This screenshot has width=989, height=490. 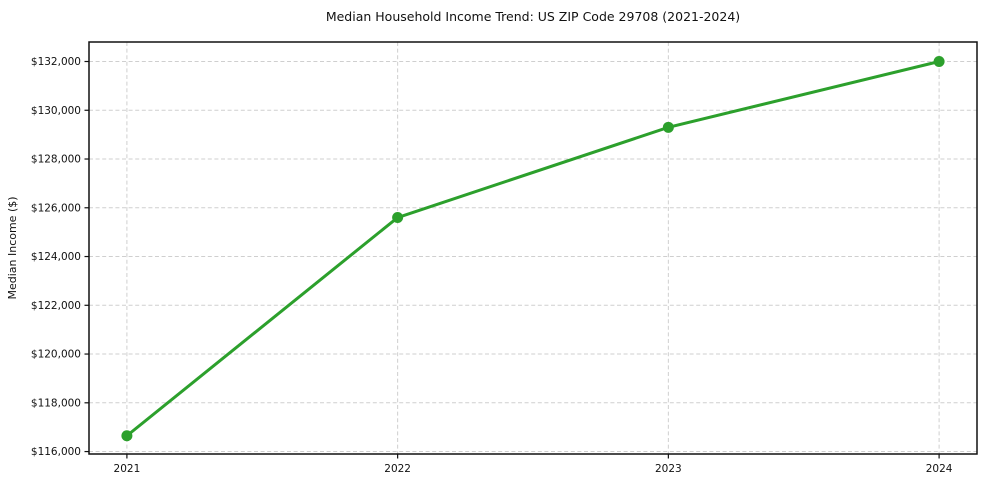 I want to click on data-point-2022, so click(x=398, y=218).